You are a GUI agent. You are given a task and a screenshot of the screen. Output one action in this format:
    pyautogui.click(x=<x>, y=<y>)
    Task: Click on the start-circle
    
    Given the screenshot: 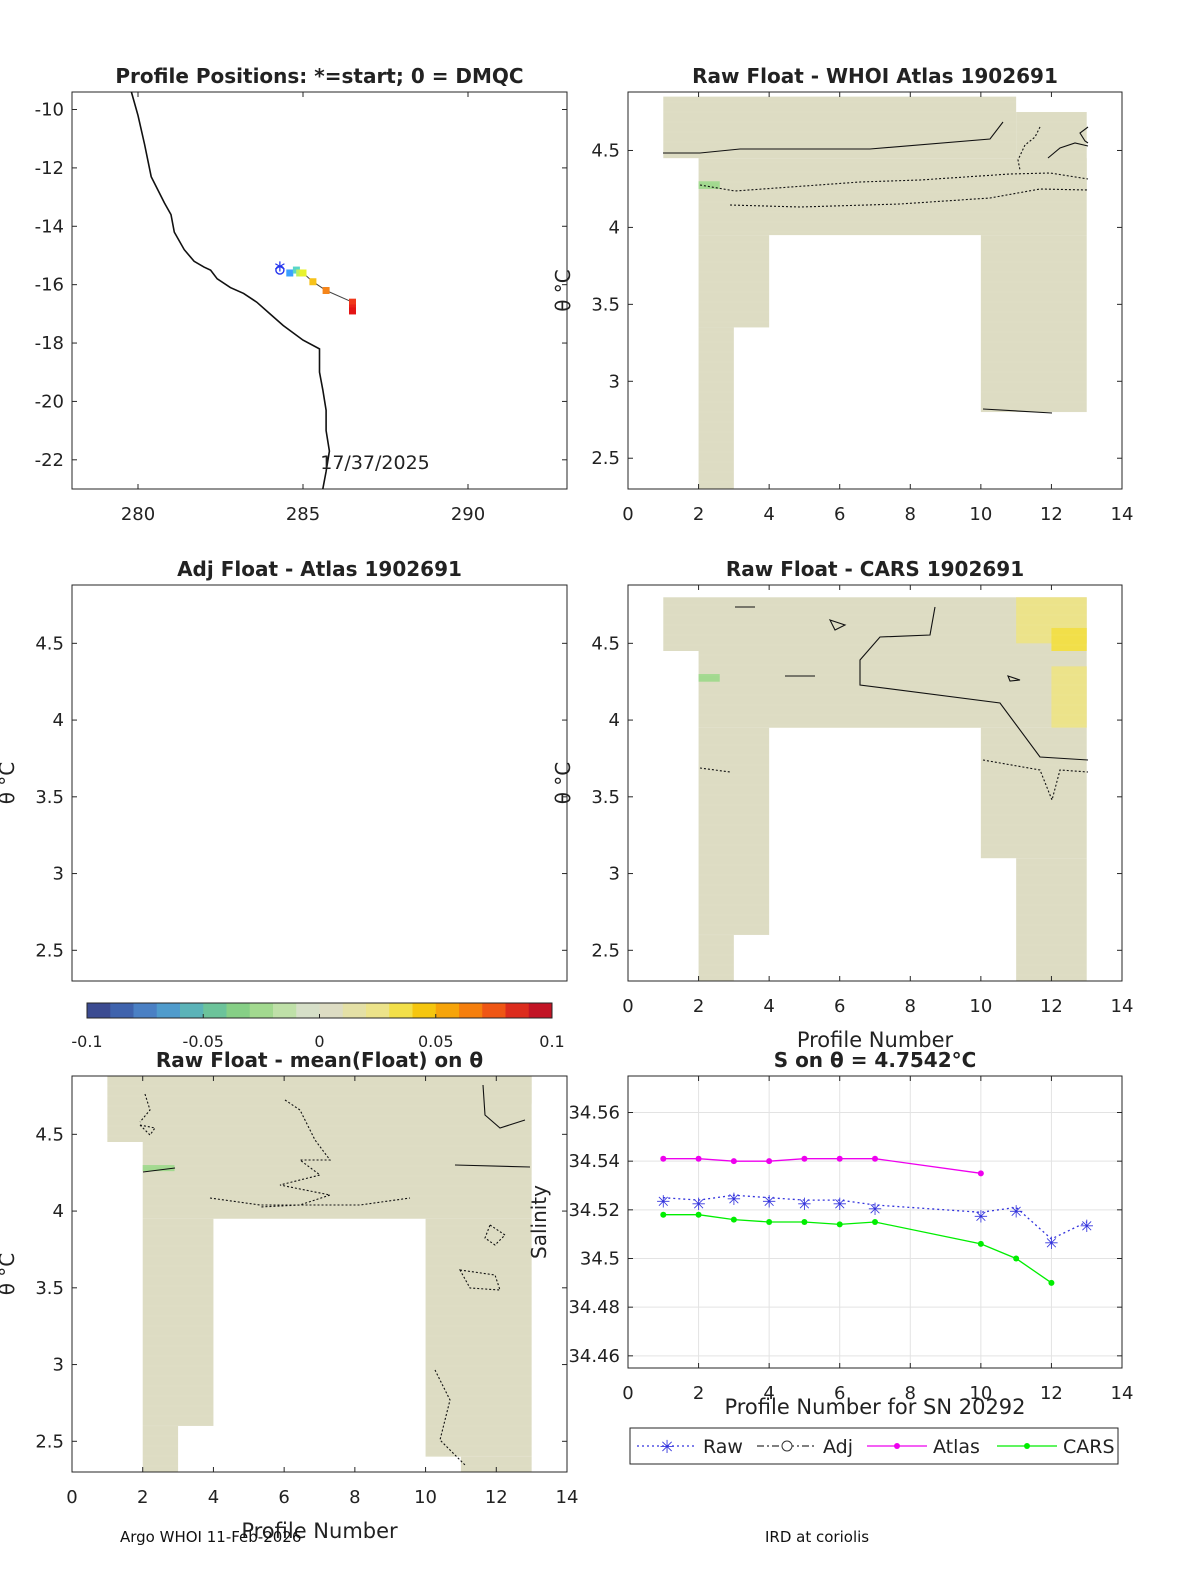 What is the action you would take?
    pyautogui.click(x=280, y=270)
    